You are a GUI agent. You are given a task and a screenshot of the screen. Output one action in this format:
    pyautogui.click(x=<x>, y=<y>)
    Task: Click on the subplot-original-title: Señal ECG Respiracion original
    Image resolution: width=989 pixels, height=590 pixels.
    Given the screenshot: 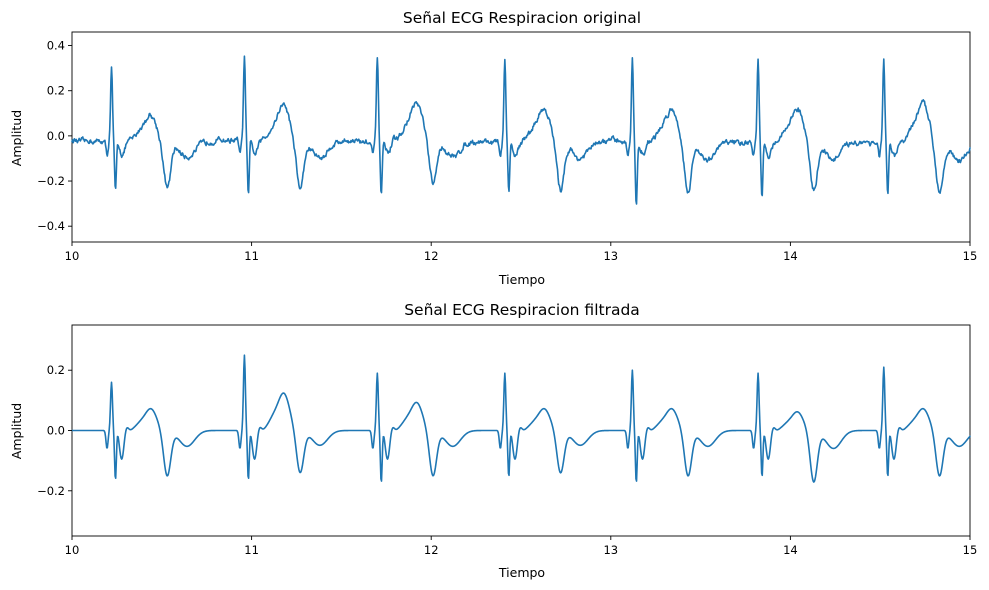 What is the action you would take?
    pyautogui.click(x=522, y=18)
    